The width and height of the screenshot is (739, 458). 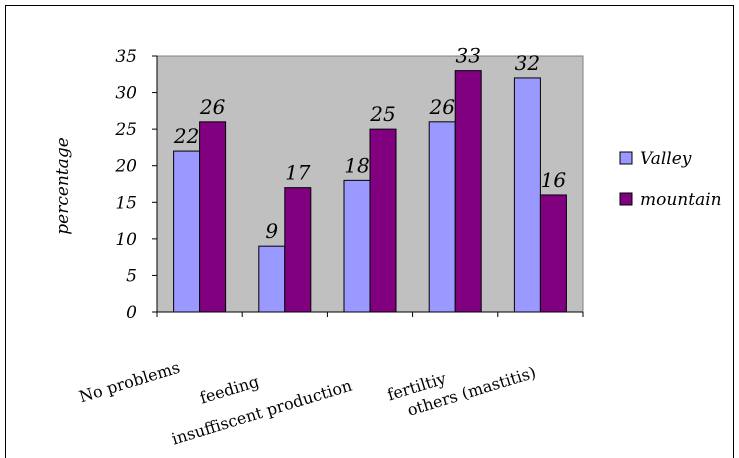 What do you see at coordinates (230, 390) in the screenshot?
I see `x-tick-label: feeding` at bounding box center [230, 390].